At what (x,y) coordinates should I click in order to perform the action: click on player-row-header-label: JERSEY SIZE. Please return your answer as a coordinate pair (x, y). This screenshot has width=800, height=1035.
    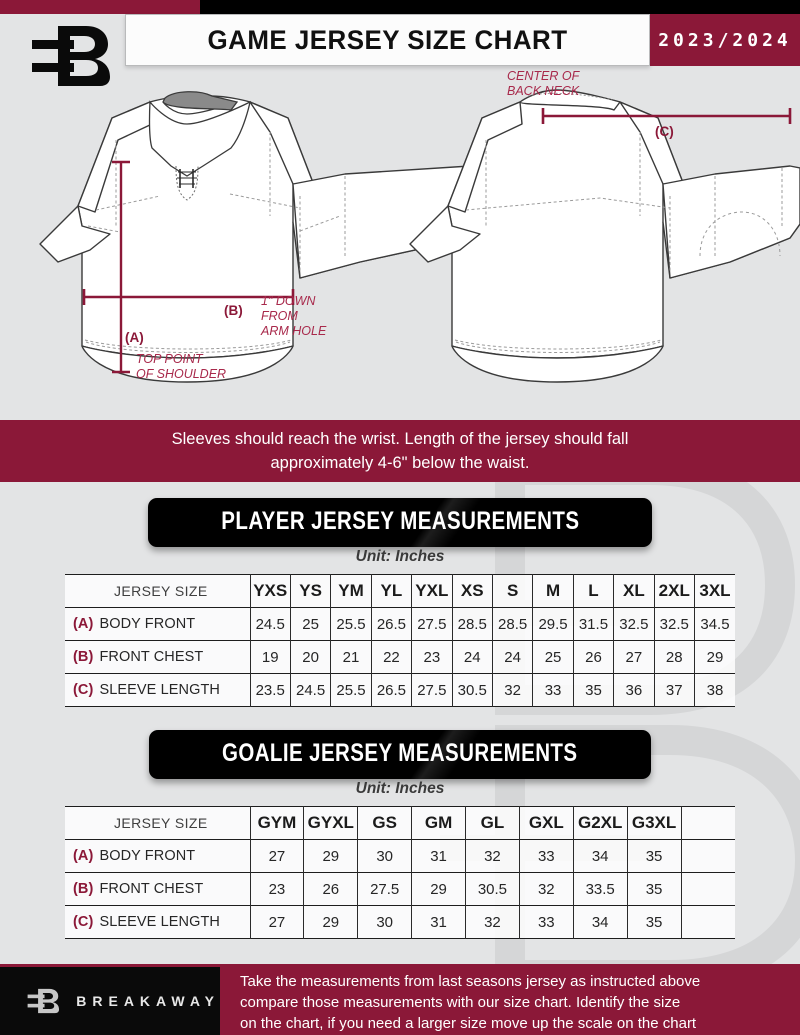
    Looking at the image, I should click on (158, 591).